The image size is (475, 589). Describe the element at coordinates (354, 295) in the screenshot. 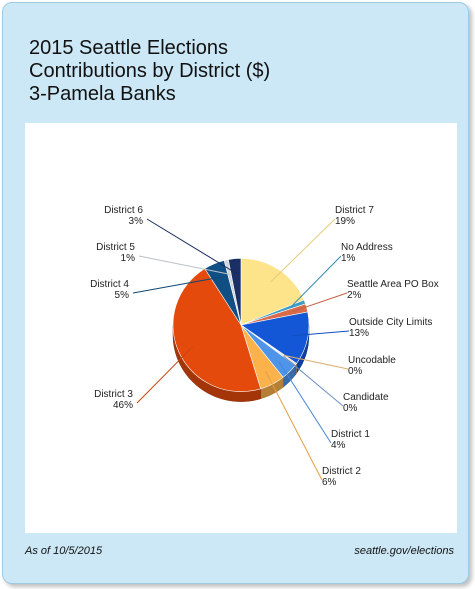

I see `slice-percent-seattle-area-po-box: 2%` at that location.